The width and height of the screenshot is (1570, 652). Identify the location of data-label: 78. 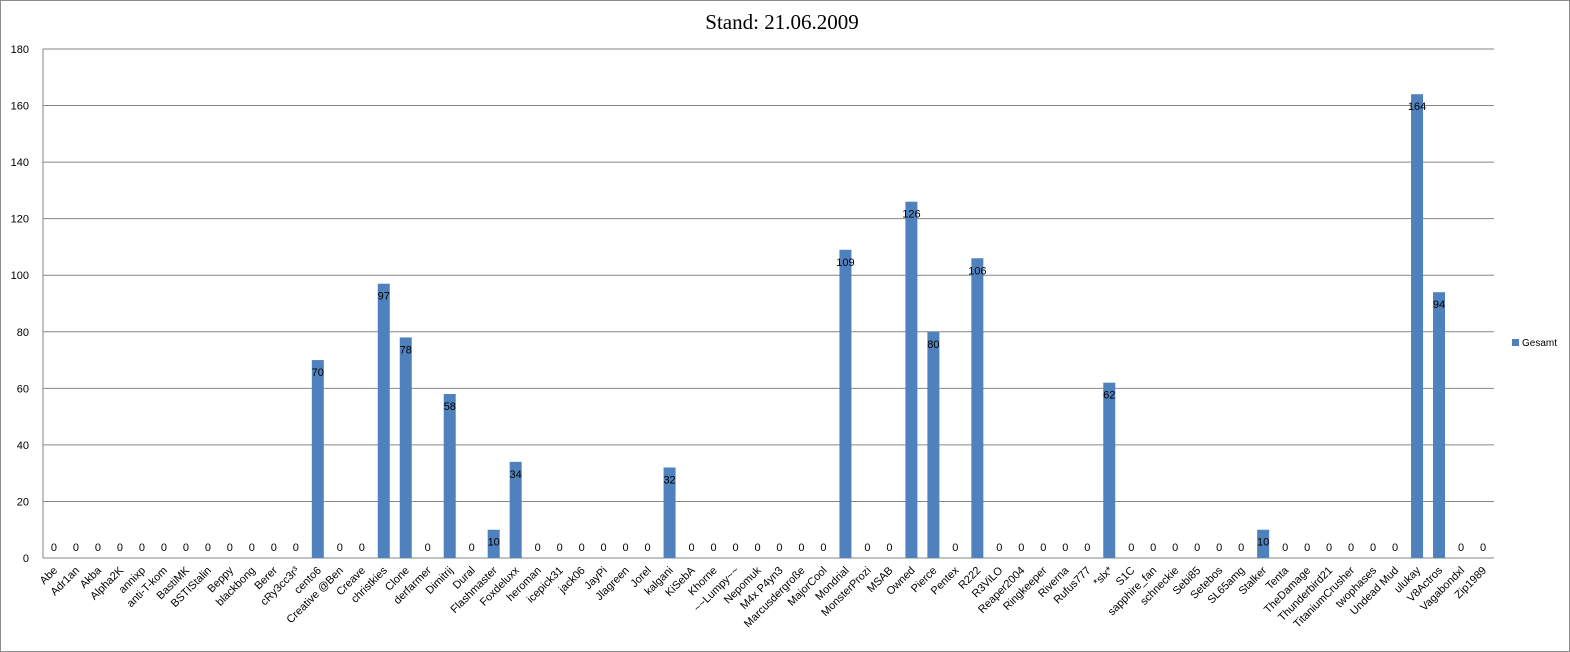
(406, 350).